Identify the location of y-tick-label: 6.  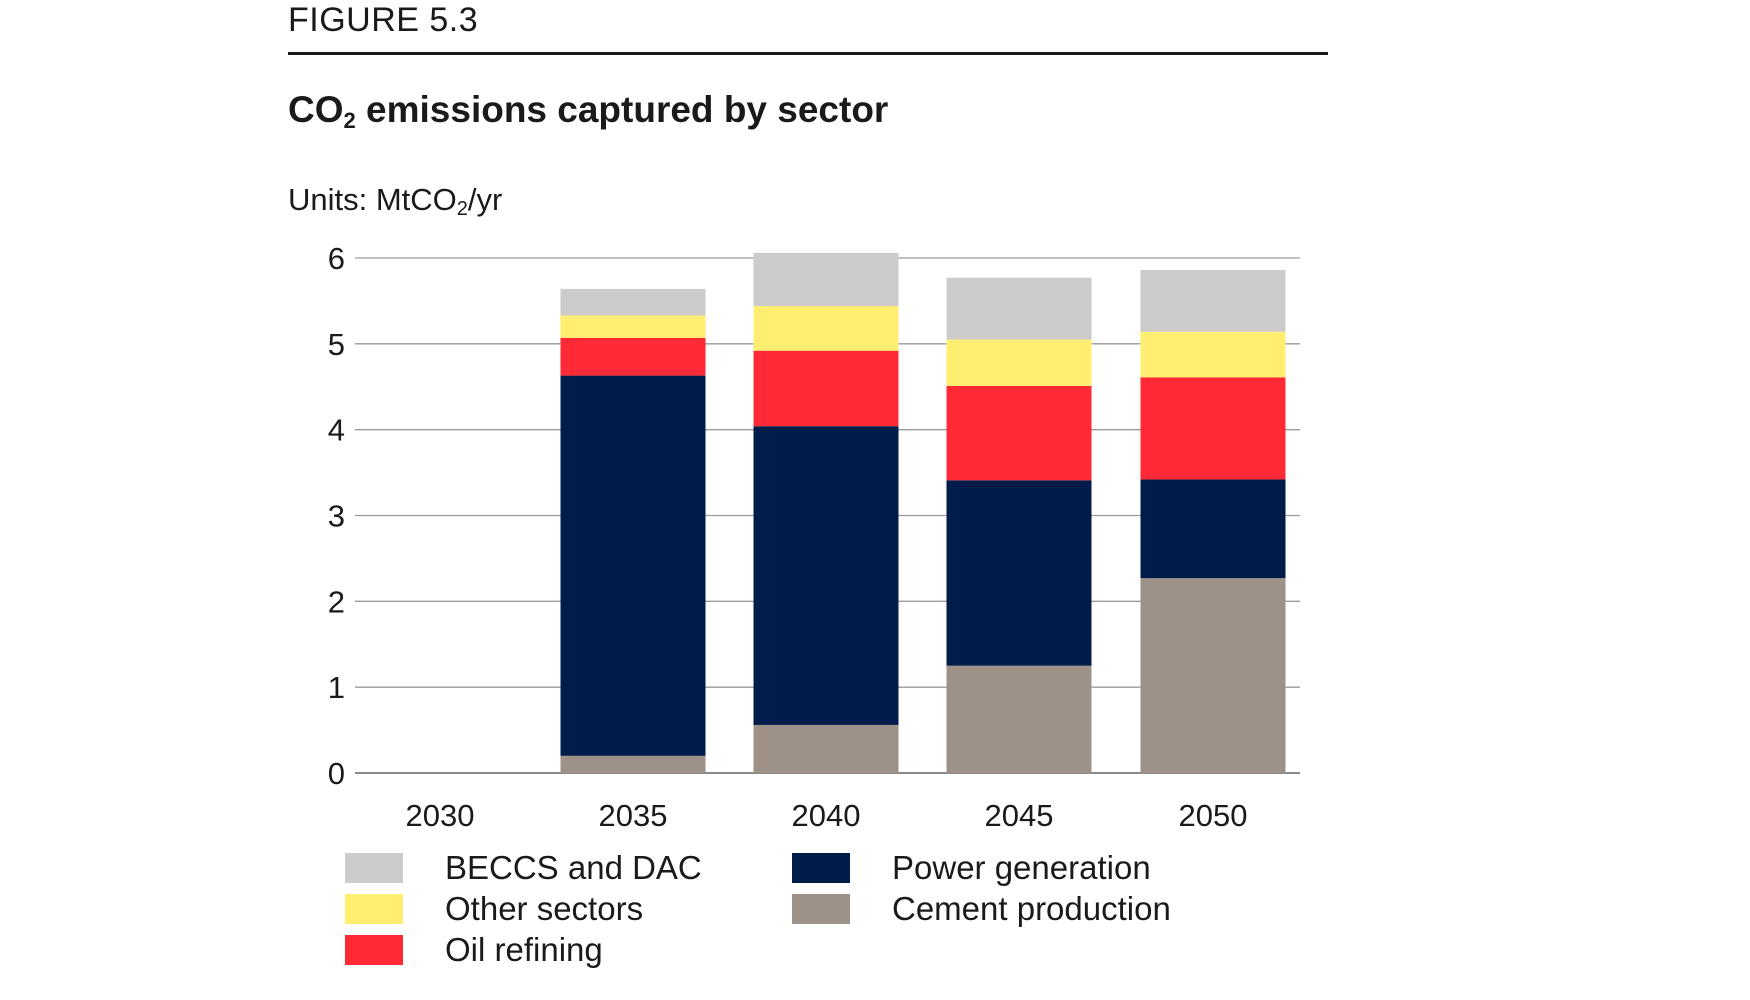
(336, 258).